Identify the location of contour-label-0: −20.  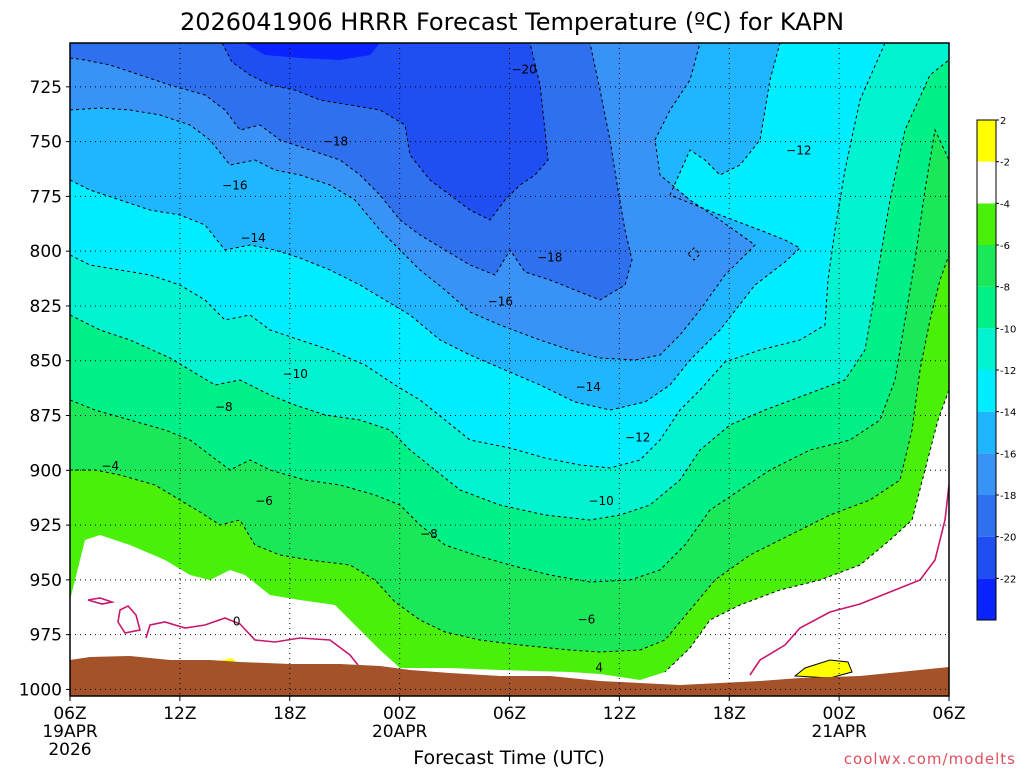
(523, 69).